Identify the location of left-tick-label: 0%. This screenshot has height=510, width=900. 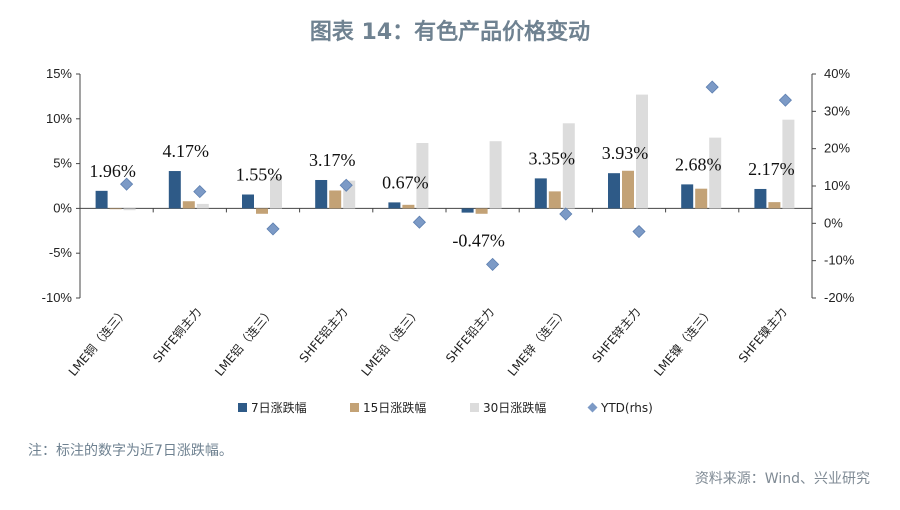
(62, 207).